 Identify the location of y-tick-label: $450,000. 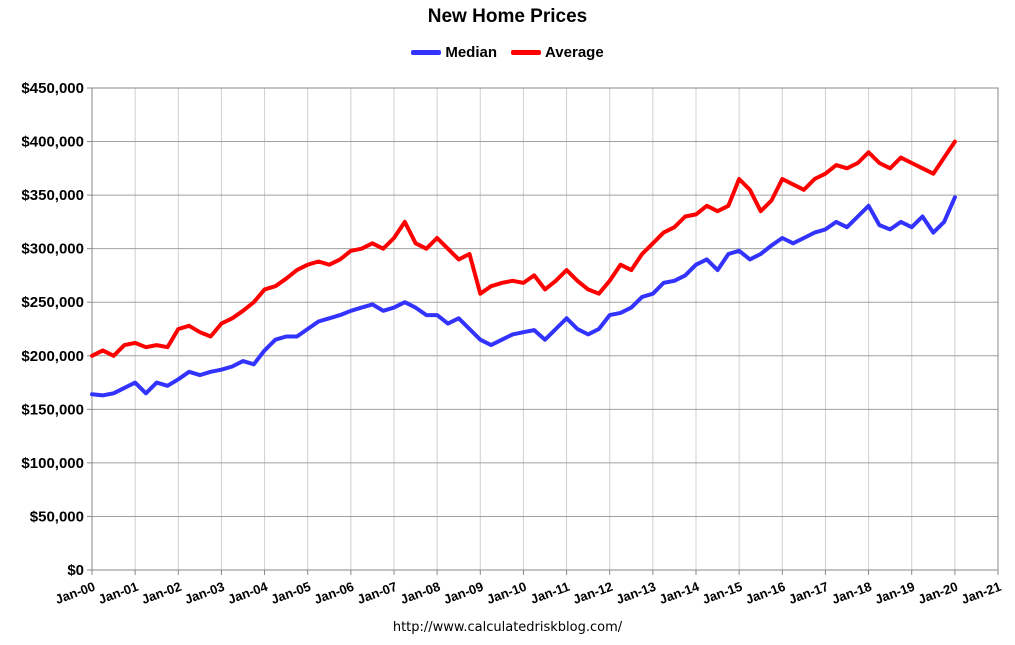
(52, 88).